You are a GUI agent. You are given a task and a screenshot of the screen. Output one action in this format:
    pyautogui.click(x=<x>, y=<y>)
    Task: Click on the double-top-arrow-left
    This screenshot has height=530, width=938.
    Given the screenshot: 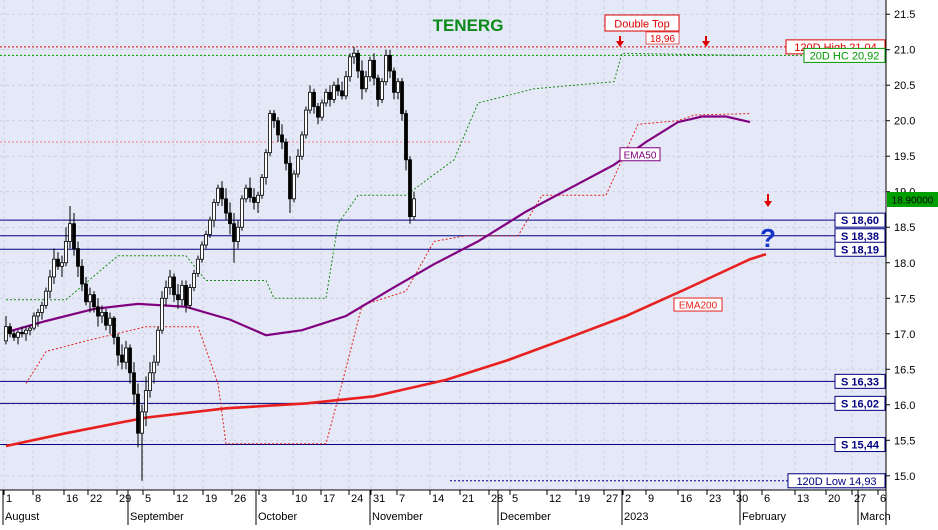 What is the action you would take?
    pyautogui.click(x=620, y=41)
    